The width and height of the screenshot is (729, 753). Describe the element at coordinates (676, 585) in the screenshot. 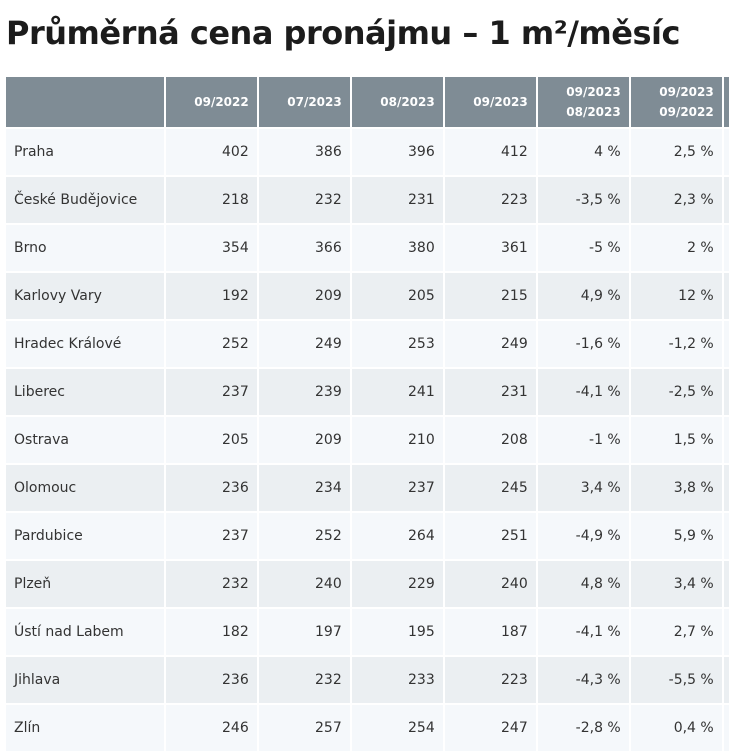

I see `cell-change-year: 3,4 %` at that location.